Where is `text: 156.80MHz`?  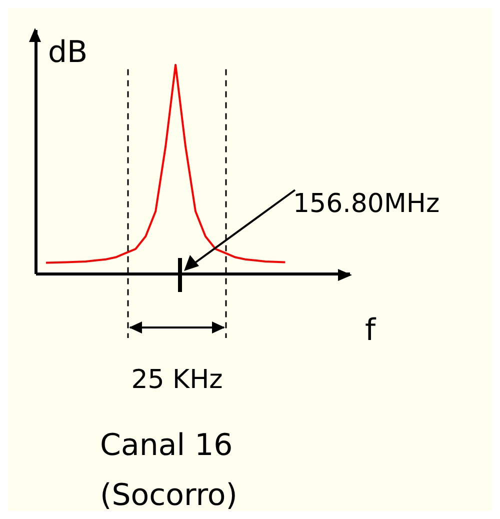
text: 156.80MHz is located at coordinates (366, 204).